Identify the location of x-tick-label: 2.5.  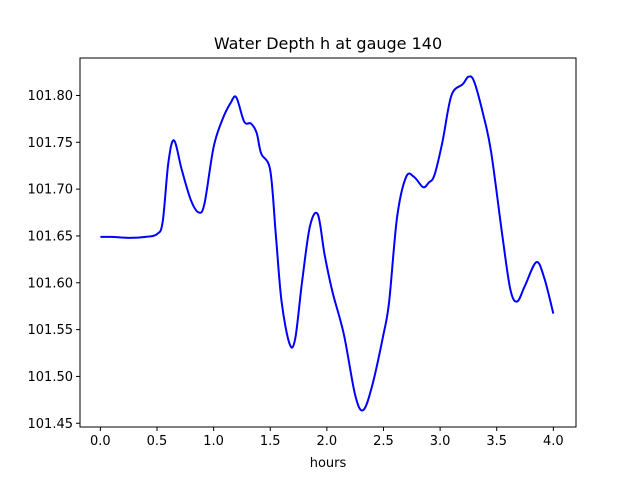
(383, 441).